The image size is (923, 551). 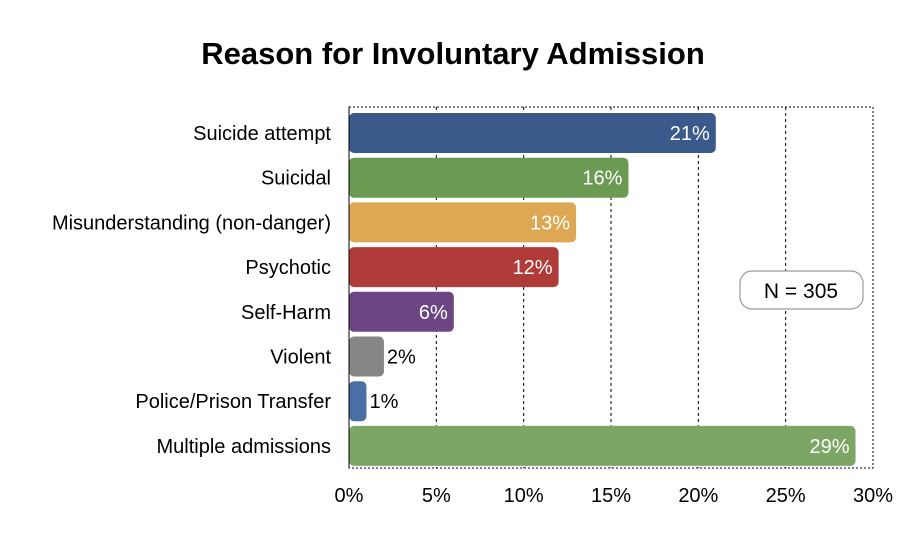 I want to click on annotation-text: N = 305, so click(x=801, y=291).